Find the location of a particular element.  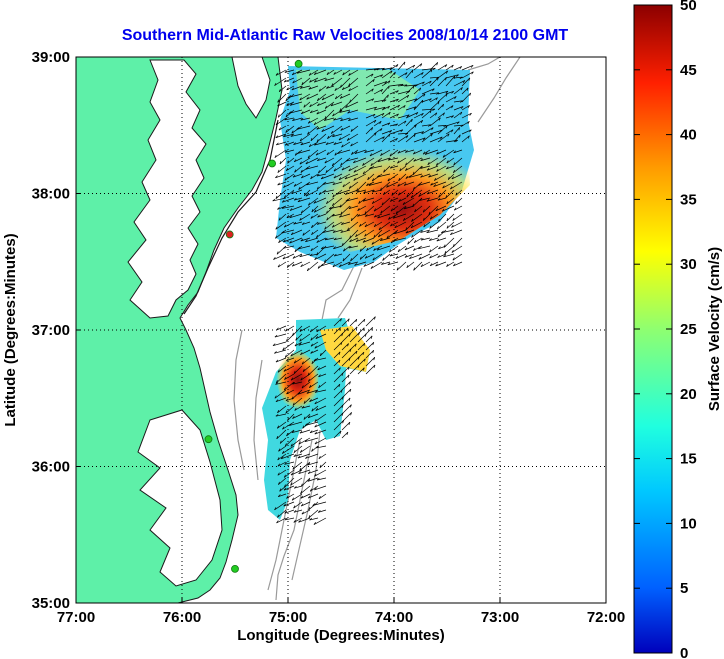

y-tick-label: 36:00 is located at coordinates (51, 467).